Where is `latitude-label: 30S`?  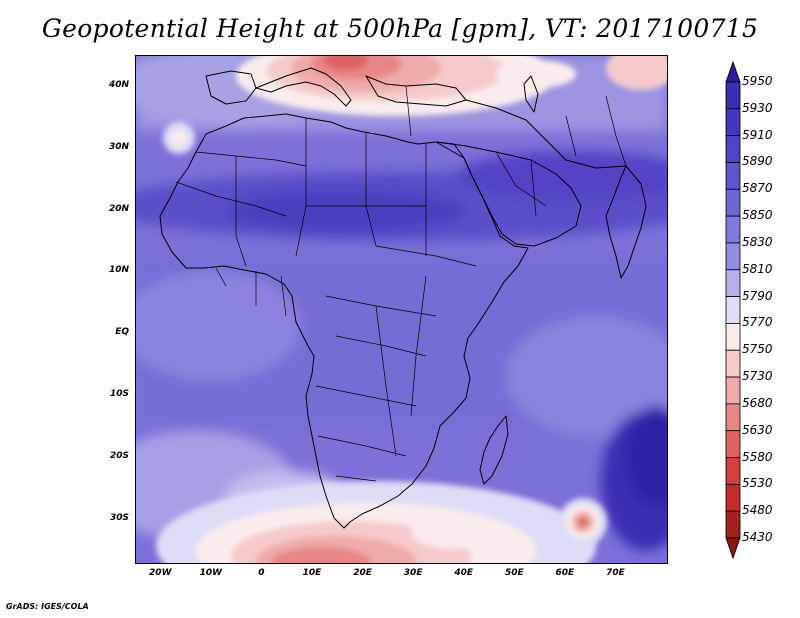
latitude-label: 30S is located at coordinates (119, 517).